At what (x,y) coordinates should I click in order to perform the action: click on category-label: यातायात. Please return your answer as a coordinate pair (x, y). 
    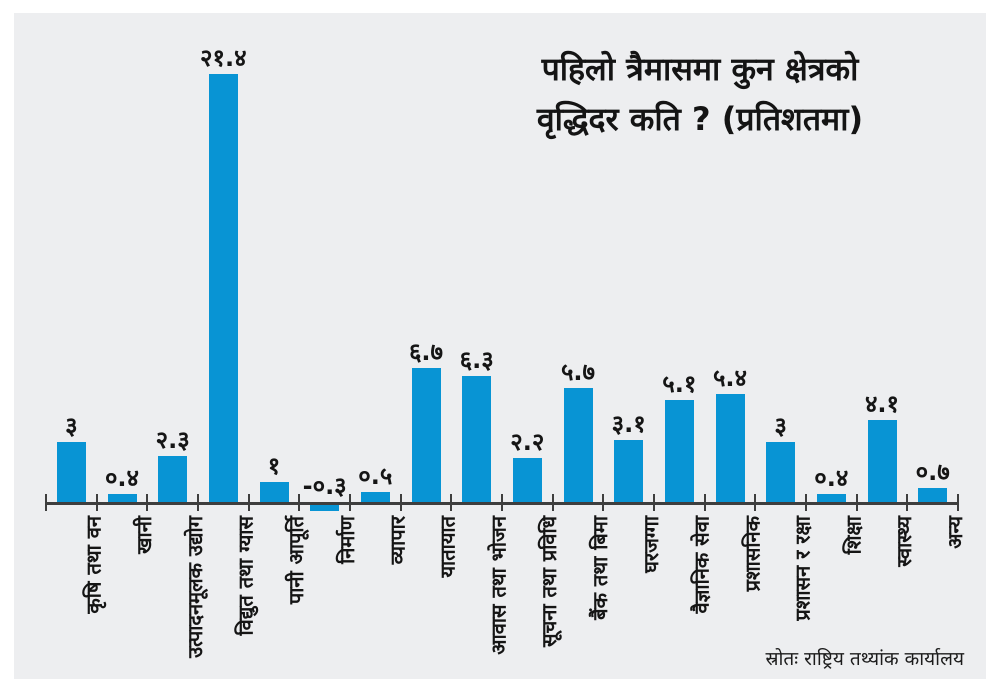
    Looking at the image, I should click on (448, 547).